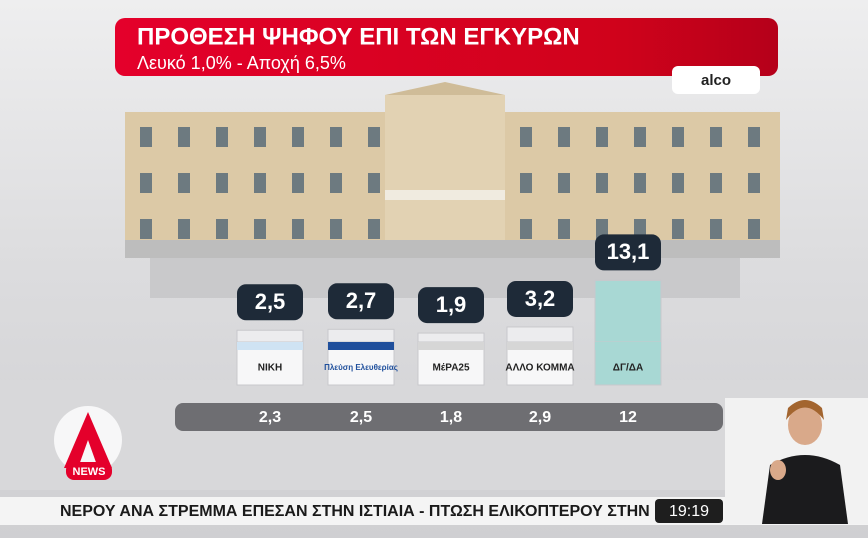 This screenshot has width=868, height=543. I want to click on value-label: 13,1, so click(628, 251).